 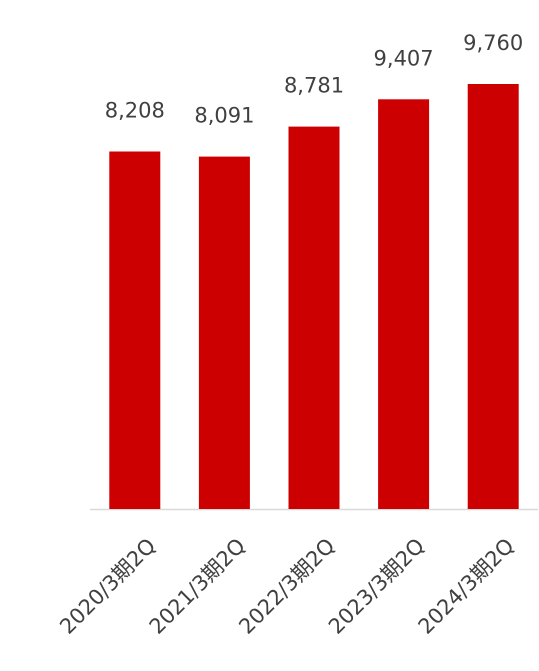 I want to click on data-labels: 8,208 8,091 8,781 9,407 9,760, so click(x=314, y=79).